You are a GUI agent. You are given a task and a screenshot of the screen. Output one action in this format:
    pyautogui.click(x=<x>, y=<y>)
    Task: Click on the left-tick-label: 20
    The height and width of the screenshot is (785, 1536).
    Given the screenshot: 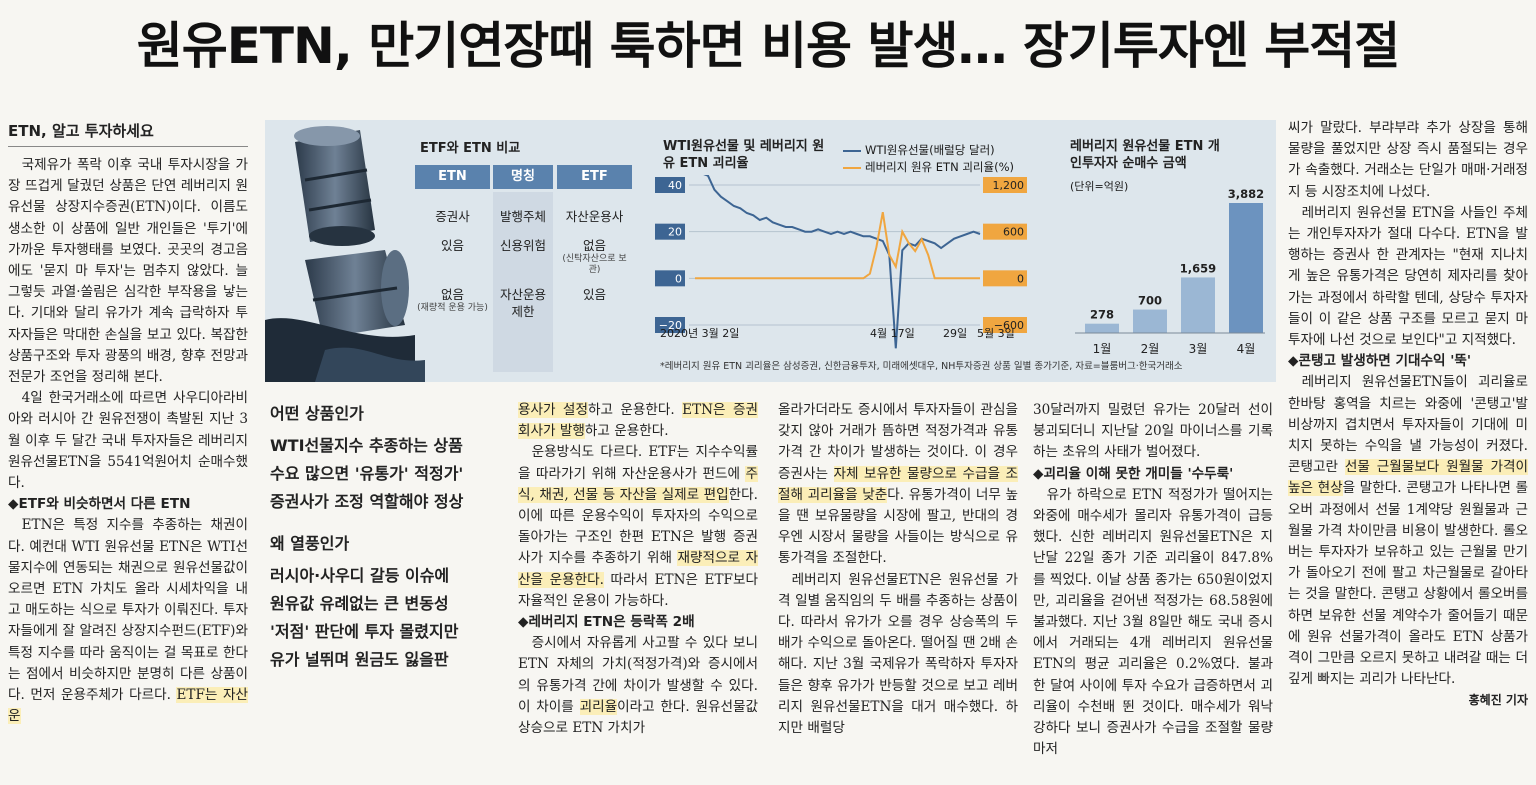 What is the action you would take?
    pyautogui.click(x=675, y=232)
    